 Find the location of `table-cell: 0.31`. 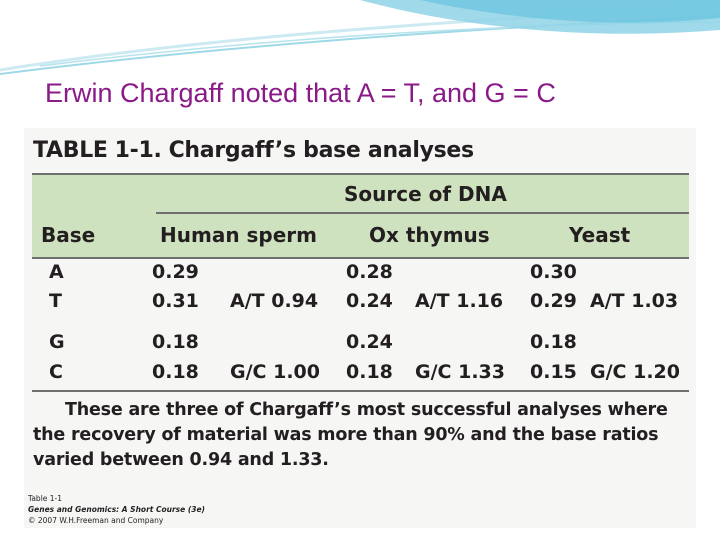

table-cell: 0.31 is located at coordinates (175, 301).